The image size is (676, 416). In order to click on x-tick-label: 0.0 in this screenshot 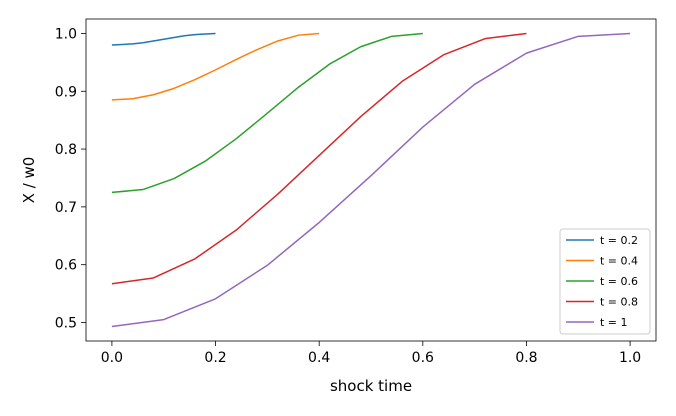, I will do `click(112, 358)`.